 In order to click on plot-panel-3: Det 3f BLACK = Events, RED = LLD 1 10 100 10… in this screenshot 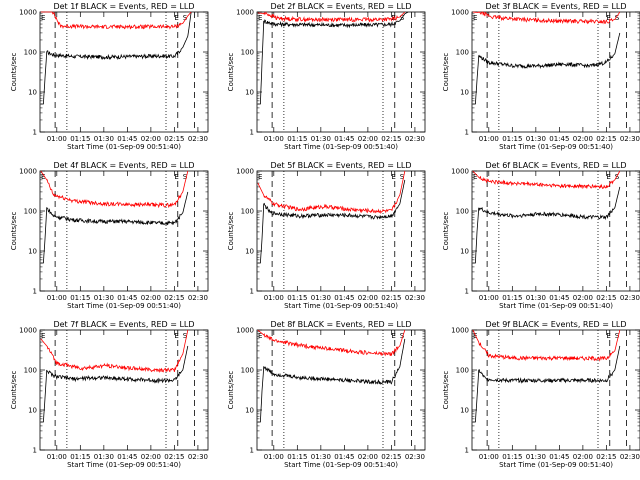, I will do `click(541, 76)`.